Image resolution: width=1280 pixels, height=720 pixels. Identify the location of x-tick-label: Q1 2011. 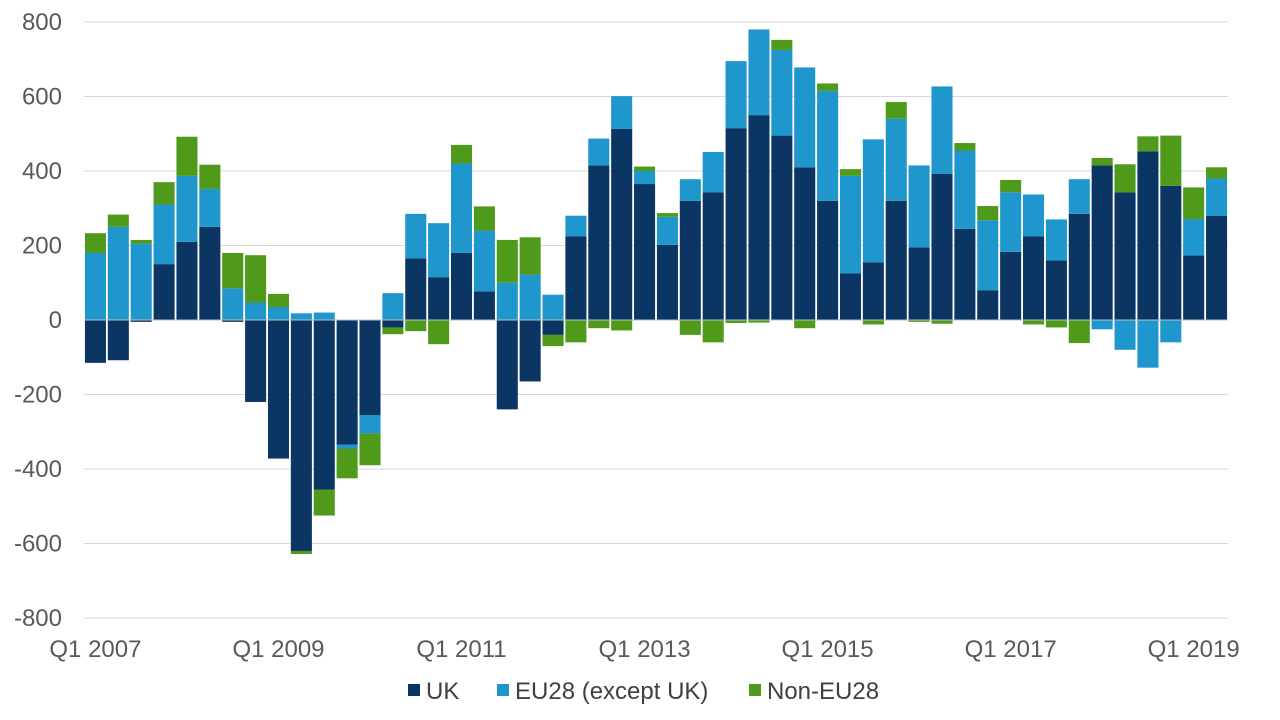
(461, 649).